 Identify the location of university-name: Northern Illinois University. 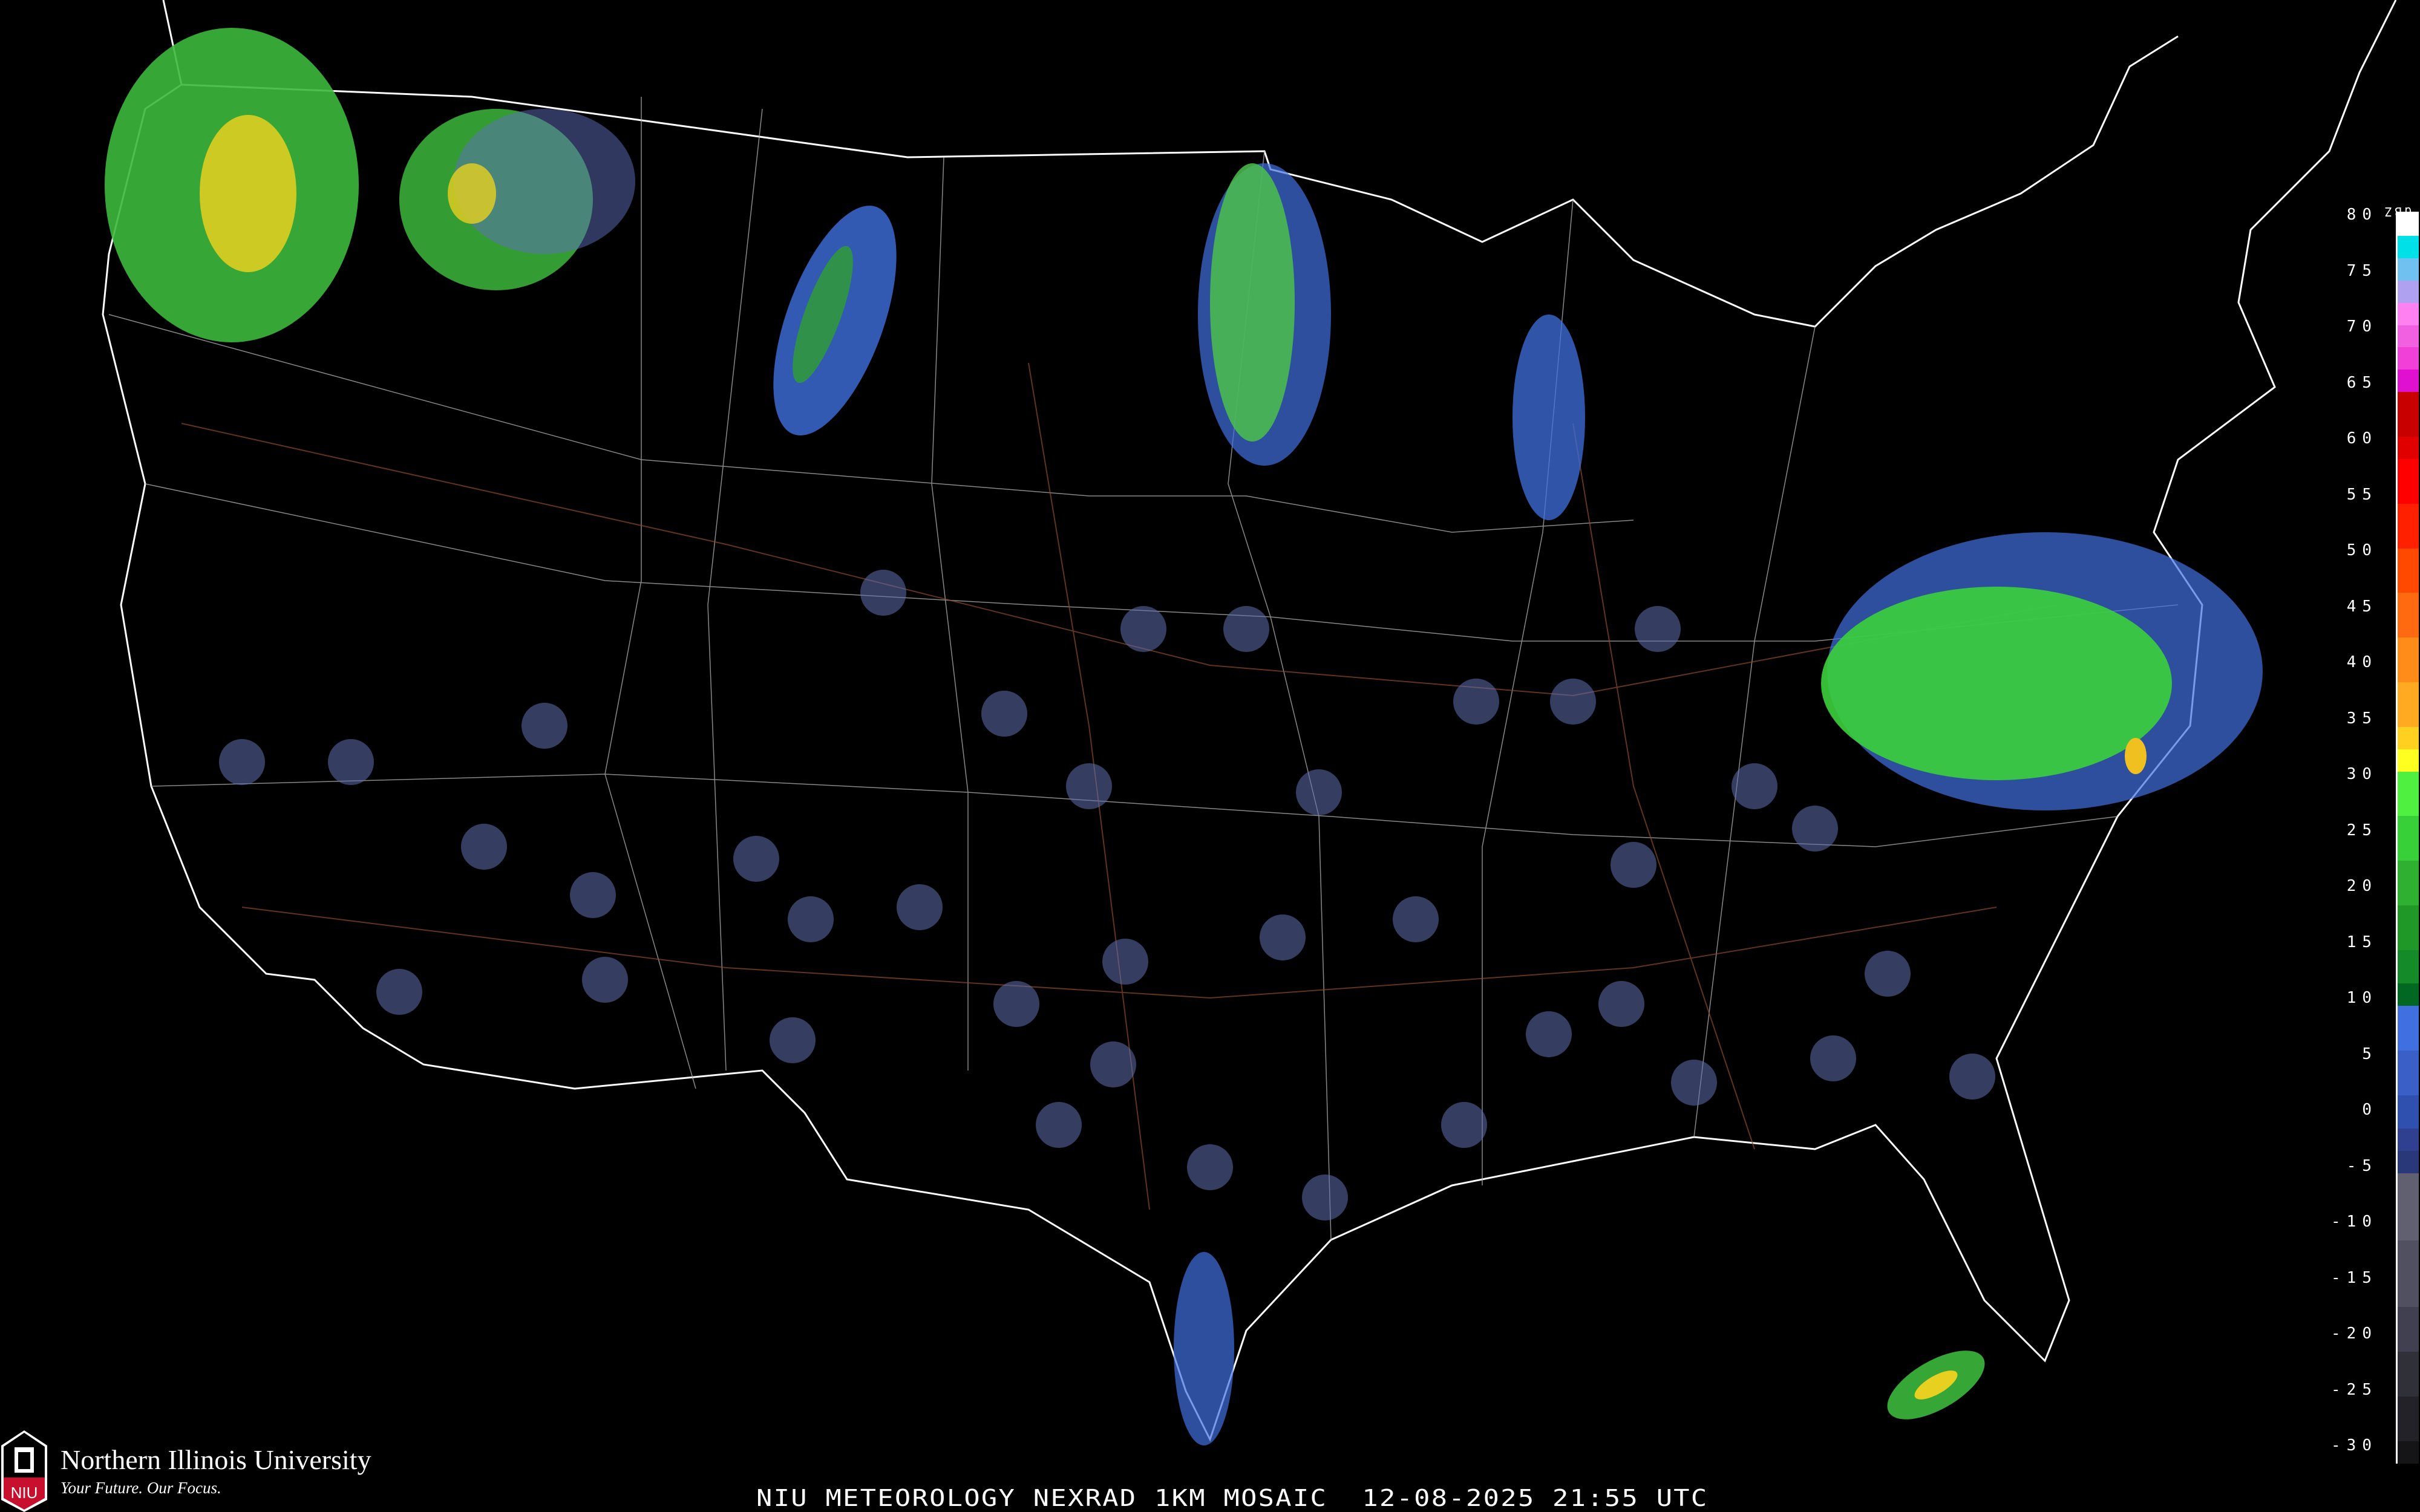
(216, 1459).